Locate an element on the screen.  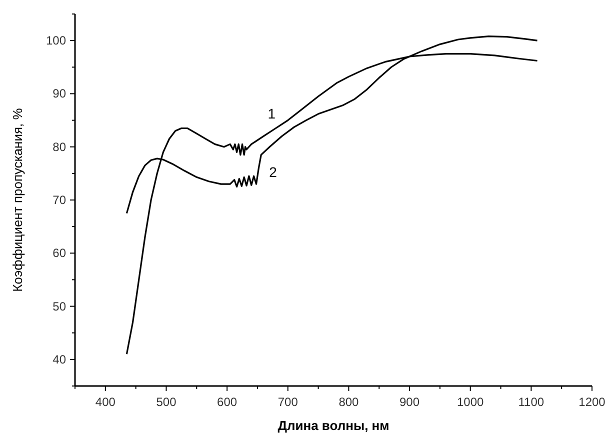
series-label: 1 is located at coordinates (272, 113).